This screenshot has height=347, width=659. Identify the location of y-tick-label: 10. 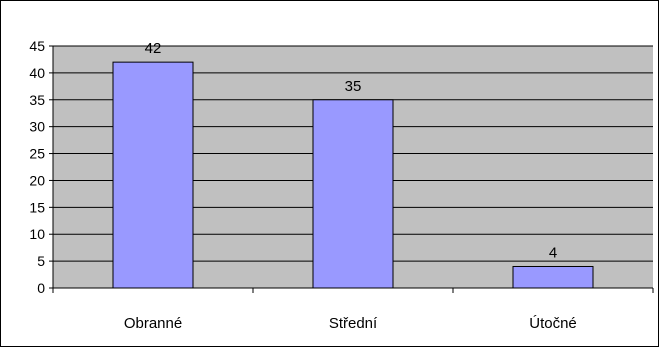
(37, 234).